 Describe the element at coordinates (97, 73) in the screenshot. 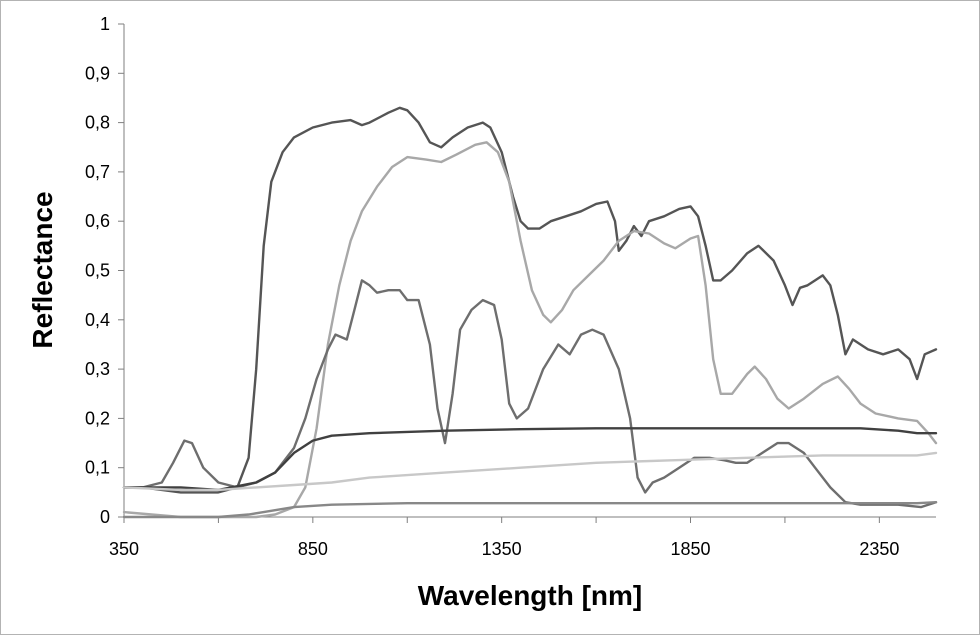

I see `y-tick-label: 0,9` at that location.